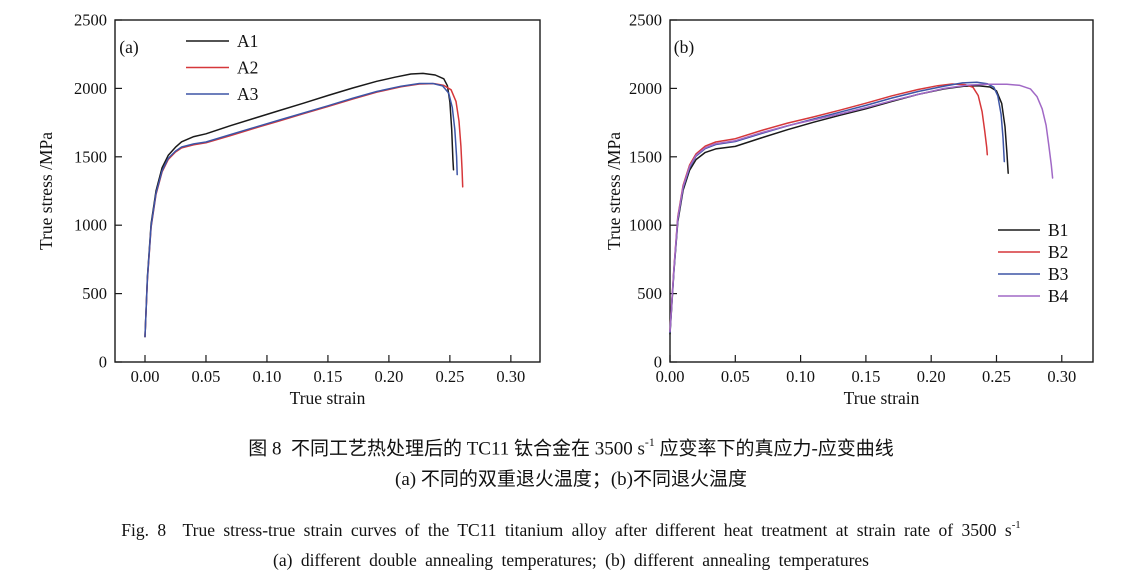 This screenshot has width=1142, height=588. What do you see at coordinates (1058, 252) in the screenshot?
I see `legend-label-B2: B2` at bounding box center [1058, 252].